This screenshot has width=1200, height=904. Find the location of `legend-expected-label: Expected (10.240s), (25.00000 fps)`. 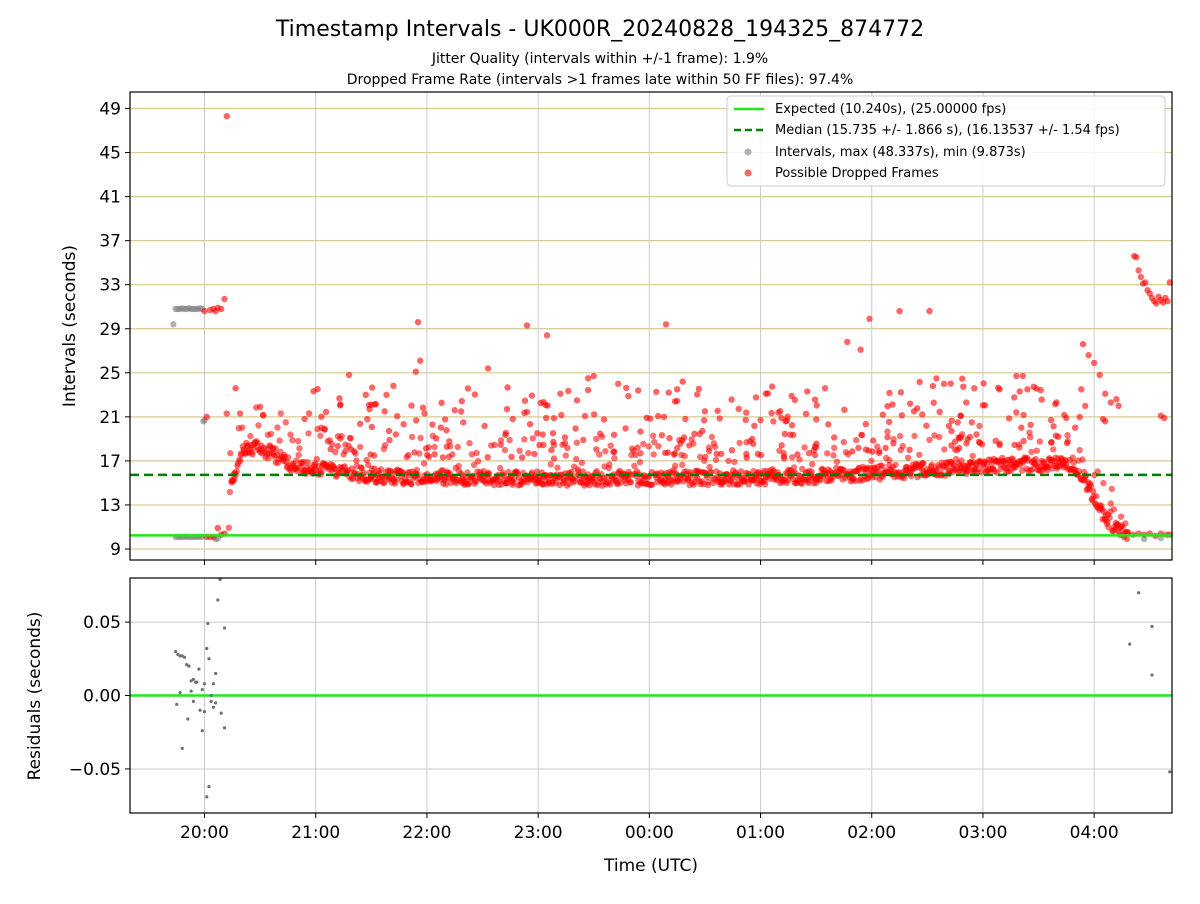

legend-expected-label: Expected (10.240s), (25.00000 fps) is located at coordinates (890, 109).